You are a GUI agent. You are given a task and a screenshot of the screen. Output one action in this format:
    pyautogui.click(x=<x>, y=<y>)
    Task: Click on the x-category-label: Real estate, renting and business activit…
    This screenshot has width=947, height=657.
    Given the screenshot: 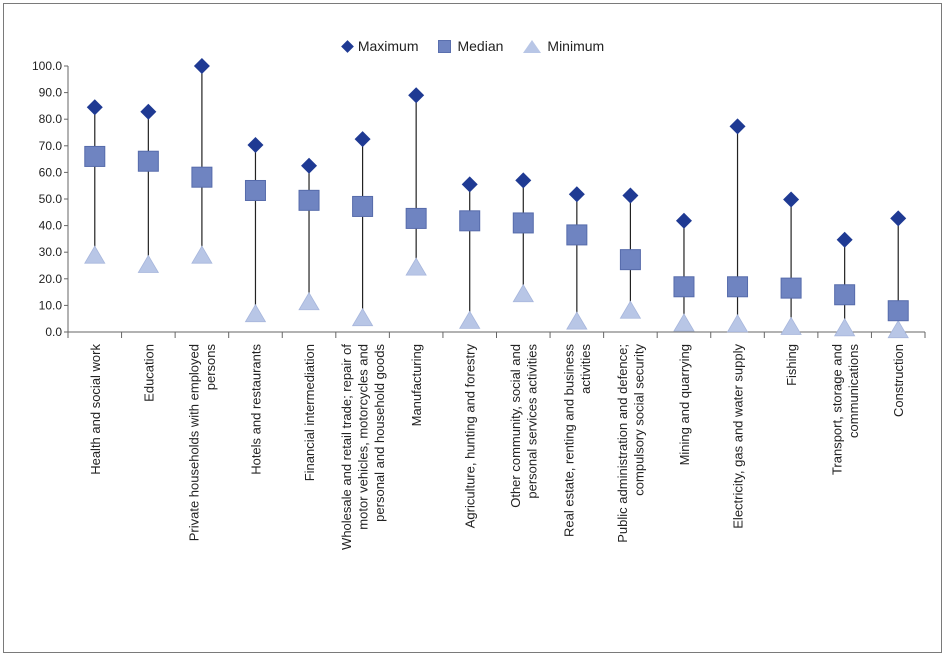 What is the action you would take?
    pyautogui.click(x=578, y=440)
    